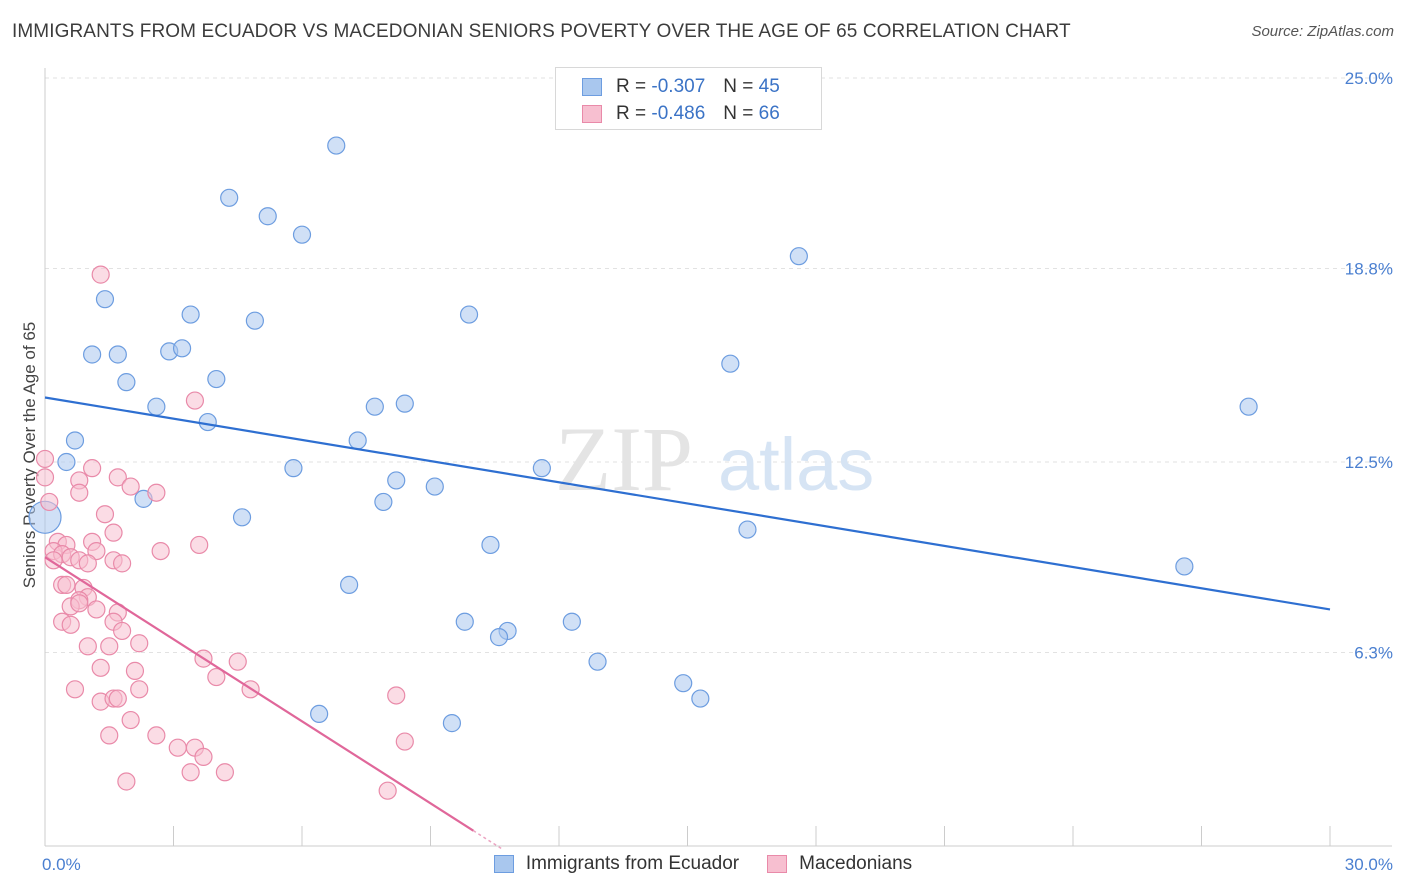  What do you see at coordinates (632, 863) in the screenshot?
I see `series-label-ecuador: Immigrants from Ecuador` at bounding box center [632, 863].